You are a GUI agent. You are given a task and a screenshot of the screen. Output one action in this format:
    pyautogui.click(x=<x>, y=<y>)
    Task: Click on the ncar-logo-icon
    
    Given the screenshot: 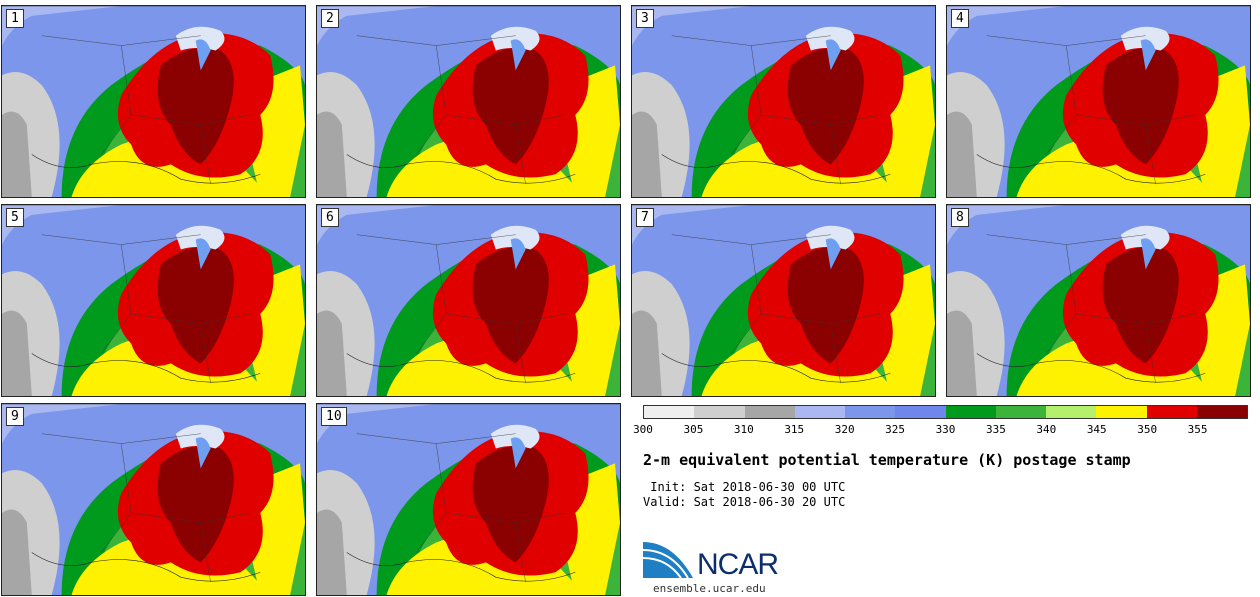 What is the action you would take?
    pyautogui.click(x=668, y=560)
    